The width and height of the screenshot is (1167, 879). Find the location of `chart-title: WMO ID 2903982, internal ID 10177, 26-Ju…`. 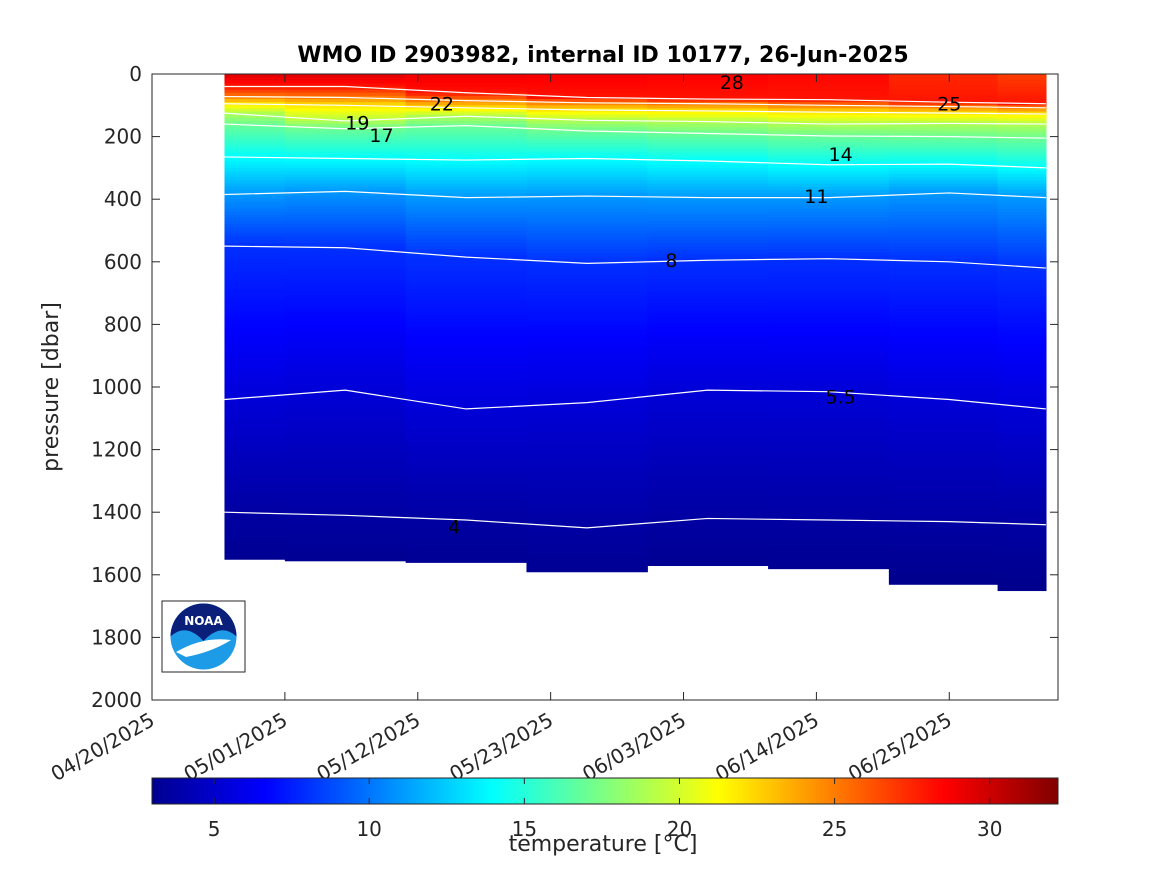

chart-title: WMO ID 2903982, internal ID 10177, 26-Ju… is located at coordinates (602, 55).